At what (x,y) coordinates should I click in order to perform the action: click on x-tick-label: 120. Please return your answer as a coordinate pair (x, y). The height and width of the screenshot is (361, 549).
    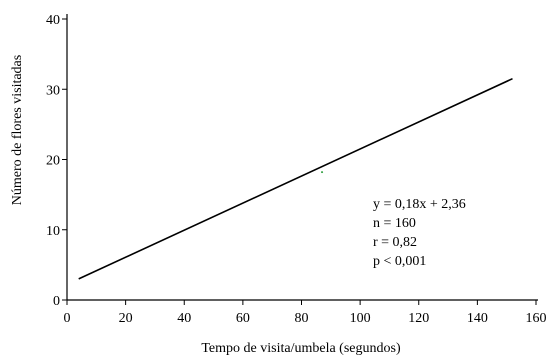
    Looking at the image, I should click on (418, 318).